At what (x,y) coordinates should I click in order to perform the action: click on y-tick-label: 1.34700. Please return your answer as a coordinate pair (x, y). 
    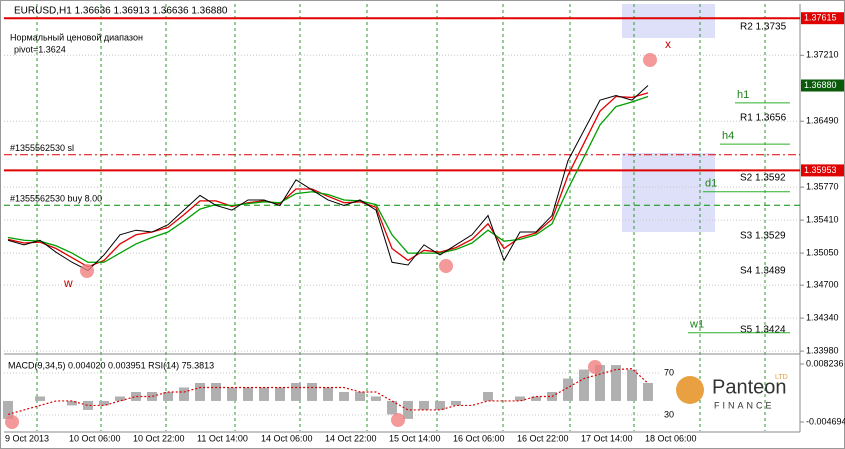
    Looking at the image, I should click on (822, 285).